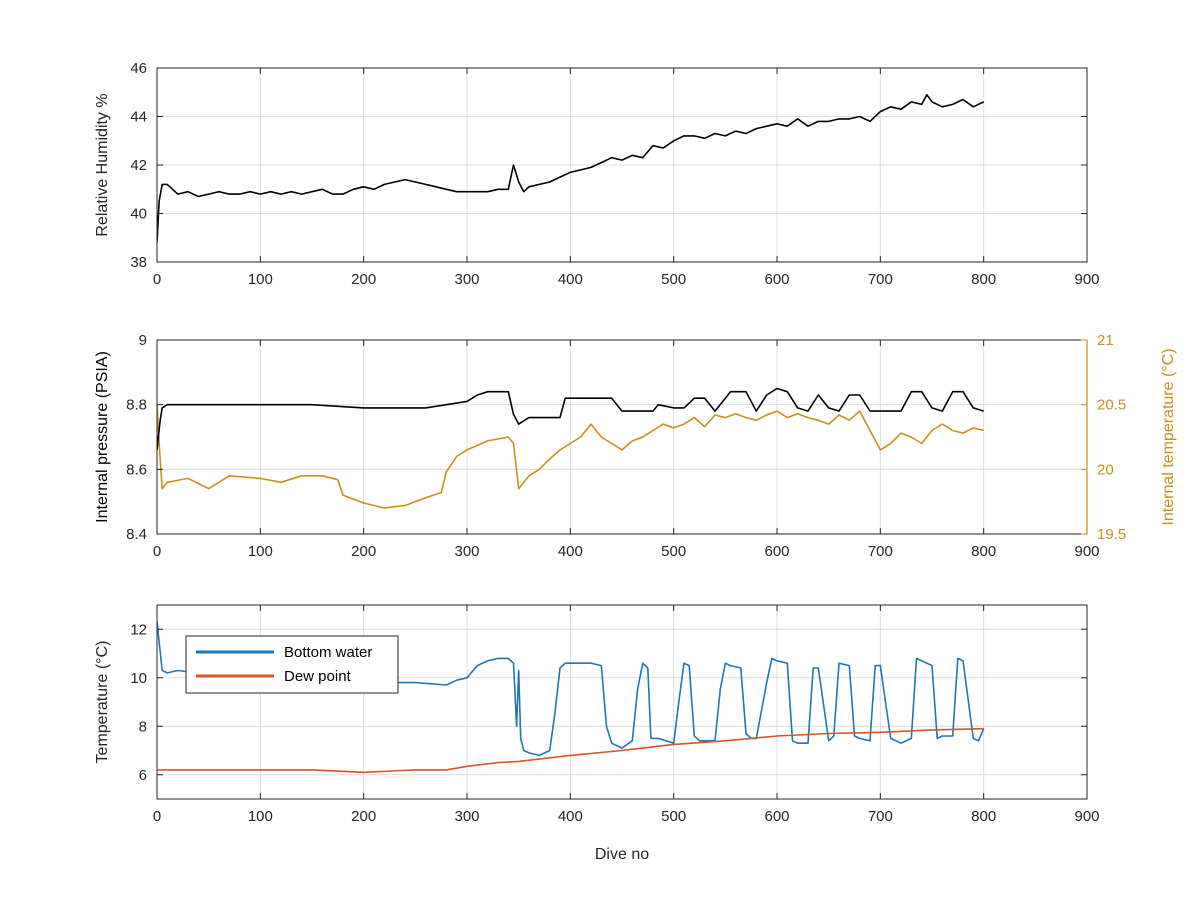 This screenshot has width=1200, height=905. Describe the element at coordinates (1111, 534) in the screenshot. I see `y-right-tick-label: 19.5` at that location.